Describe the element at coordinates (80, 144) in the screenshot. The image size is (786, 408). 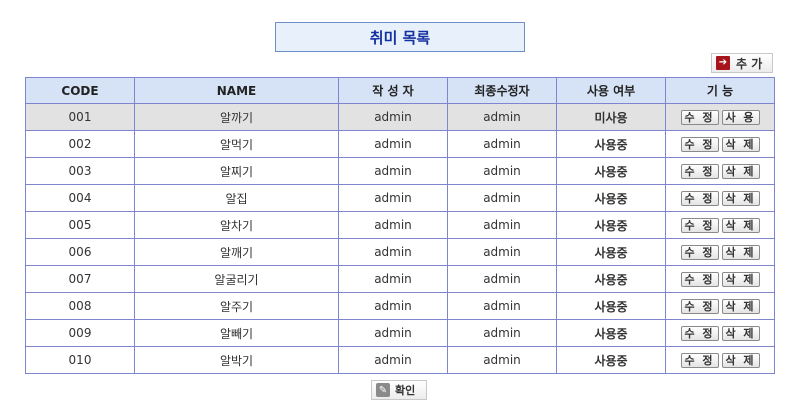
I see `cell-code: 002` at that location.